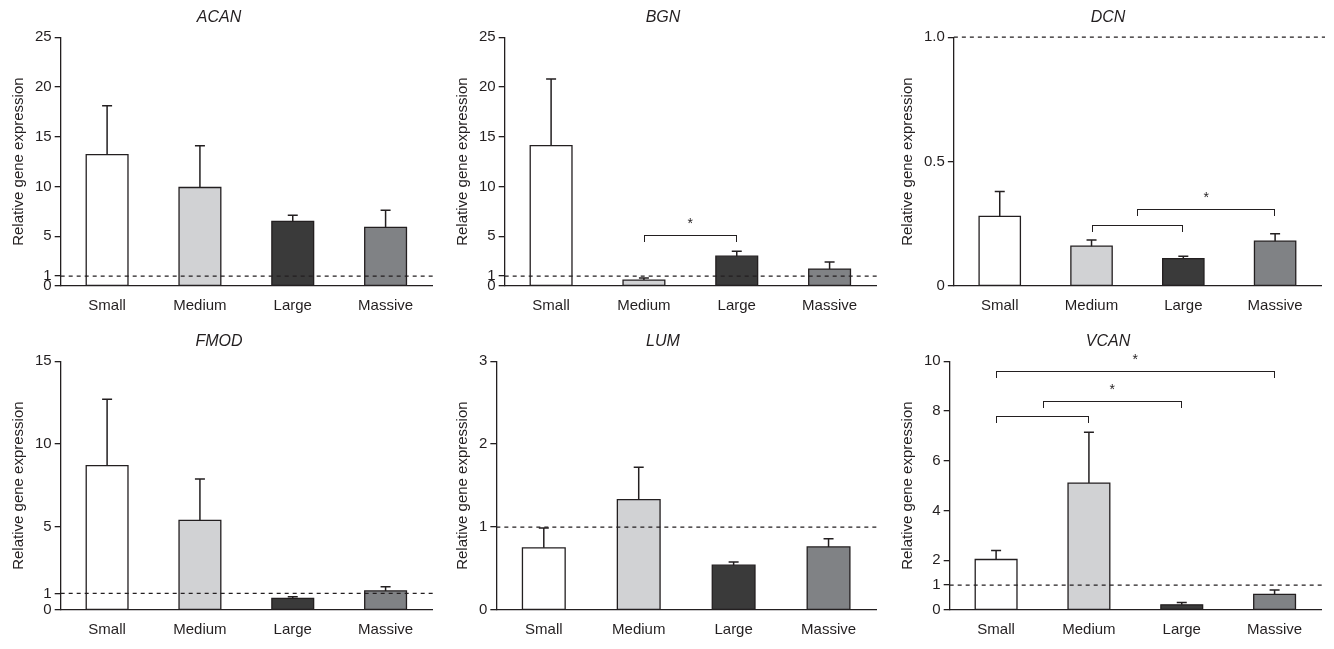  I want to click on y-tick-label: 8, so click(936, 410).